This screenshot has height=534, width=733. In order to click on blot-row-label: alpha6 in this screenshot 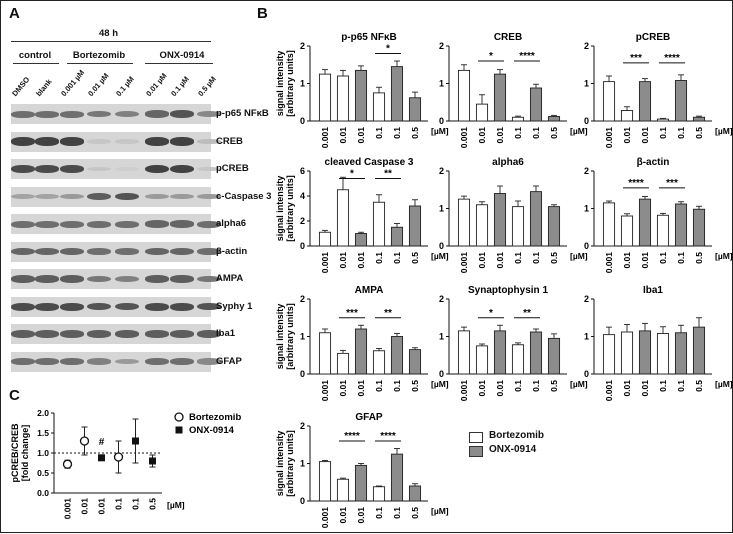, I will do `click(231, 223)`.